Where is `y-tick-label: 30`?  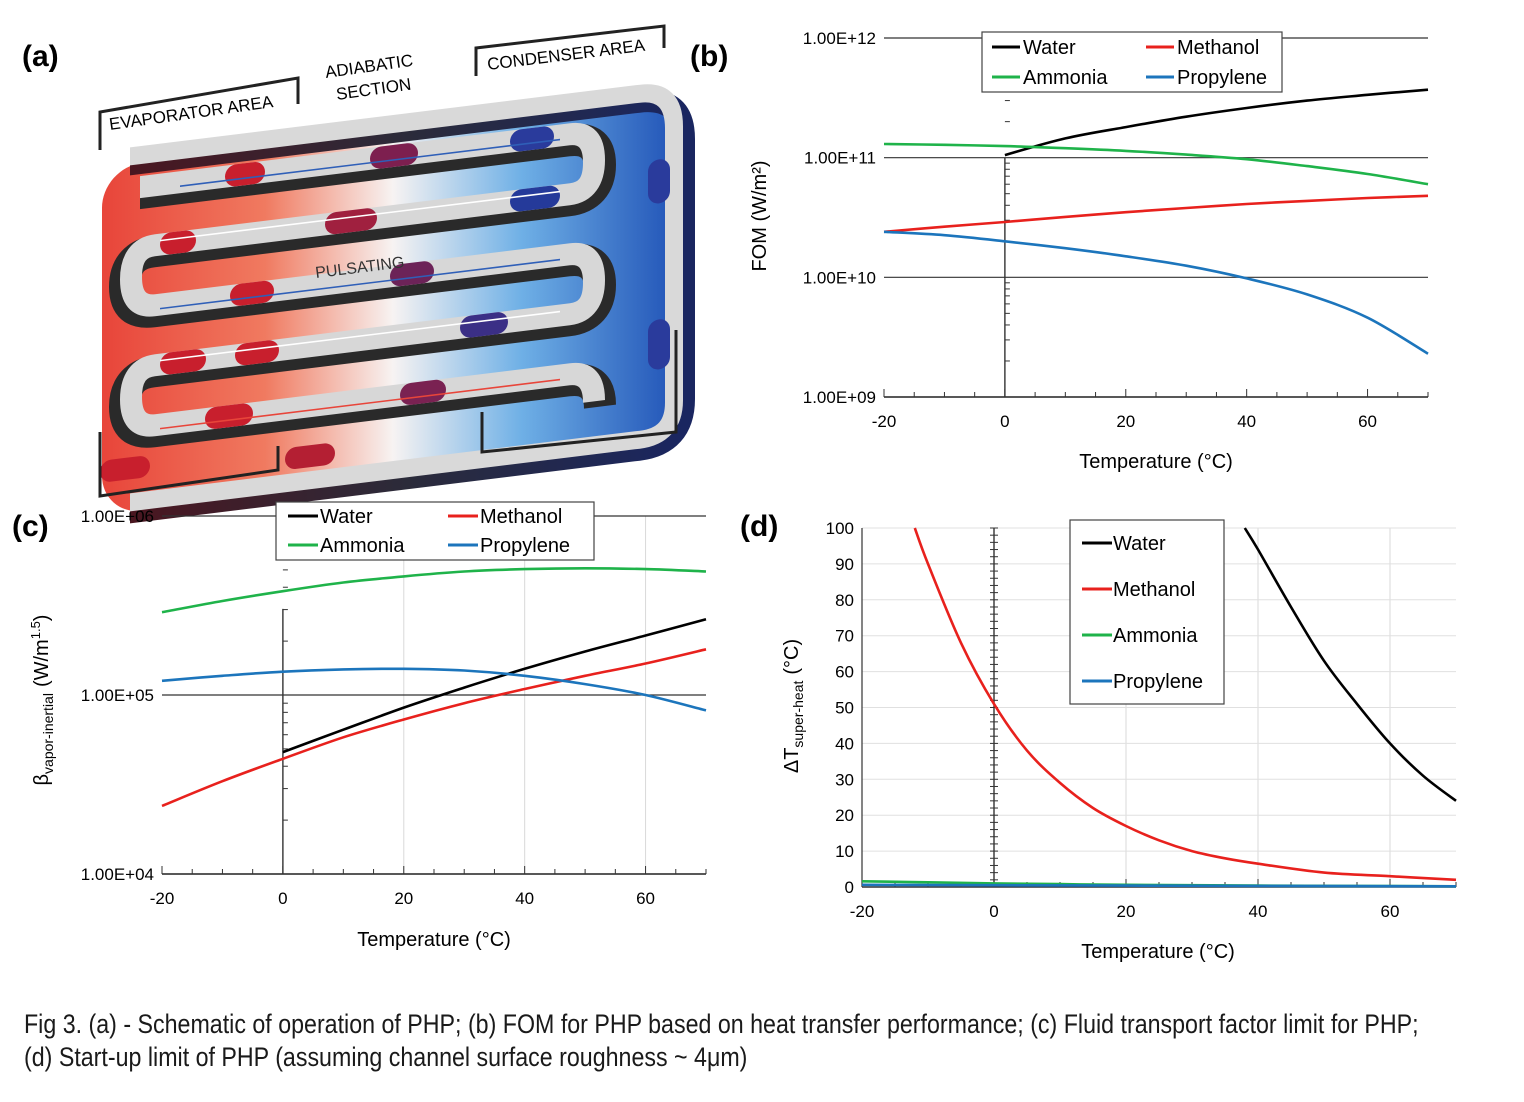 y-tick-label: 30 is located at coordinates (844, 779).